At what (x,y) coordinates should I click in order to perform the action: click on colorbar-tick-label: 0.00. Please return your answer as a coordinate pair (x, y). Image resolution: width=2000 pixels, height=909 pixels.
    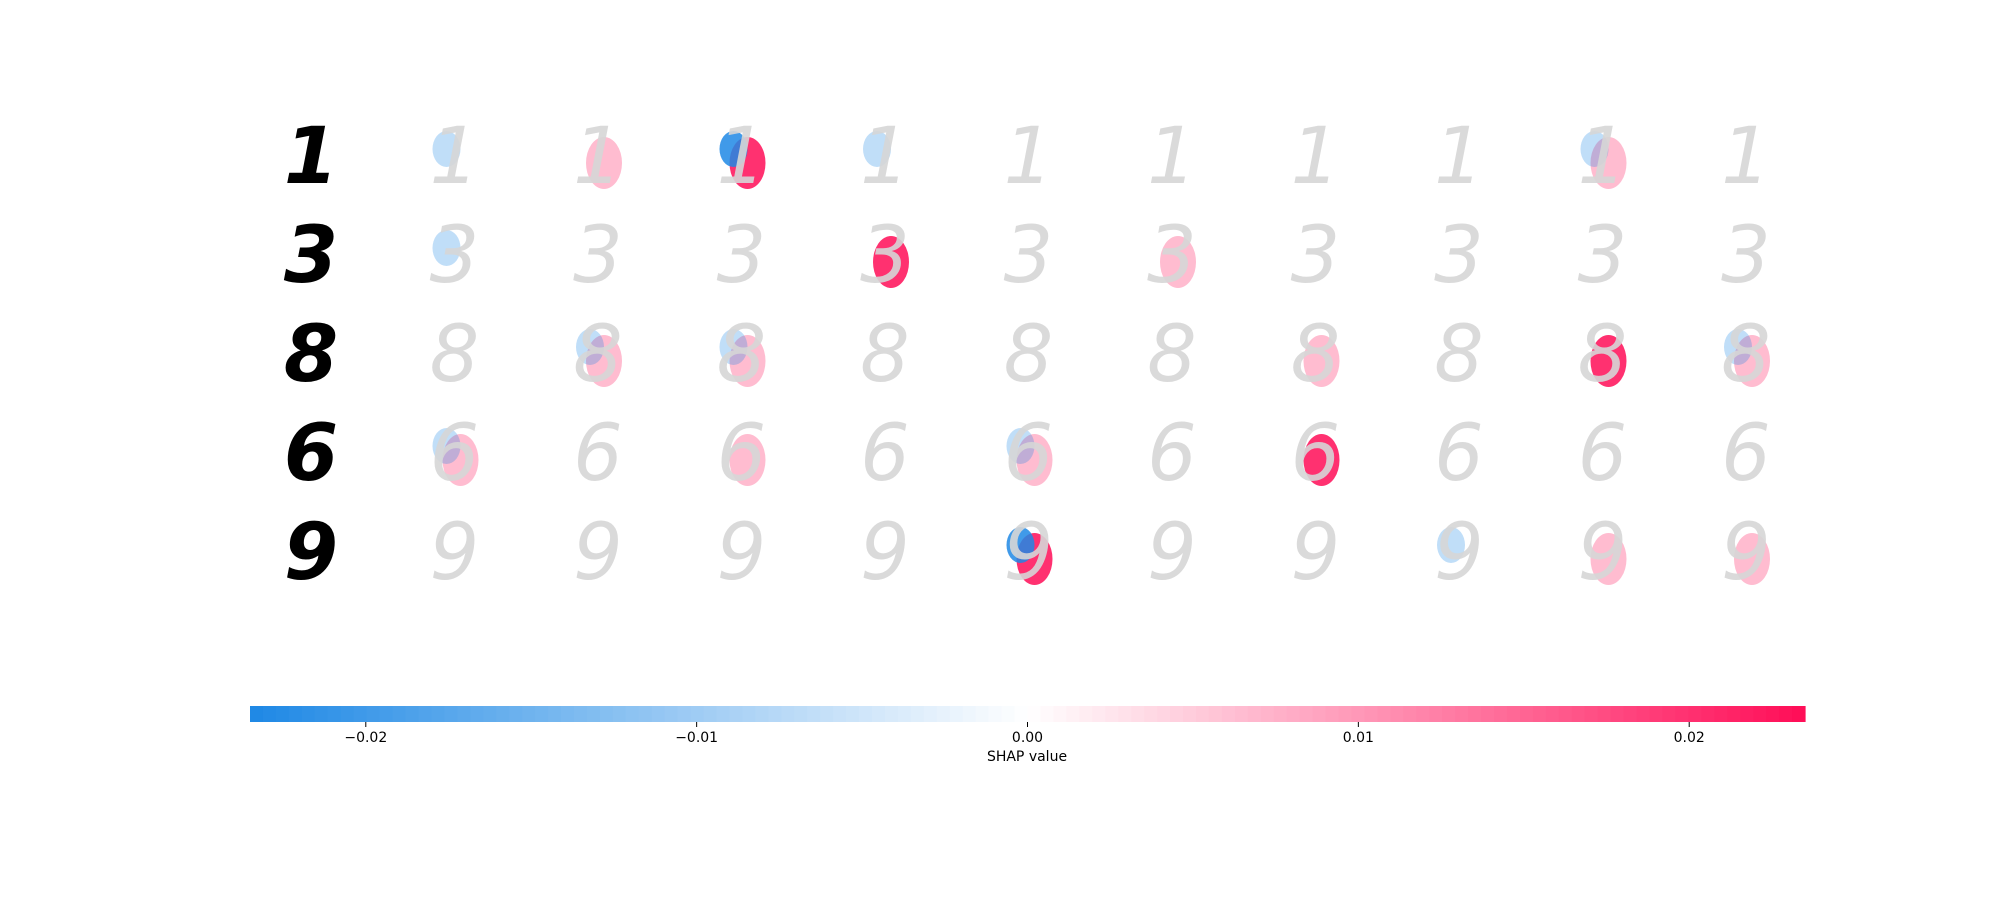
    Looking at the image, I should click on (1027, 738).